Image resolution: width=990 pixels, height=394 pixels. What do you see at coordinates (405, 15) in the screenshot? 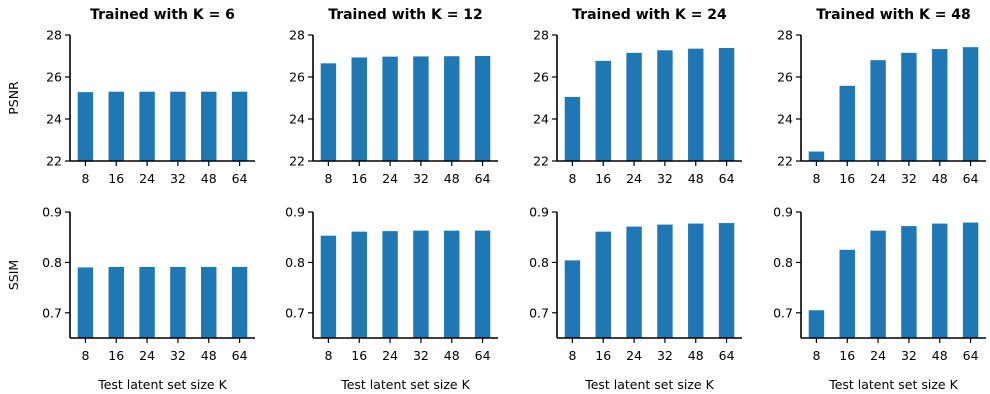
I see `panel-title-2: Trained with K = 12` at bounding box center [405, 15].